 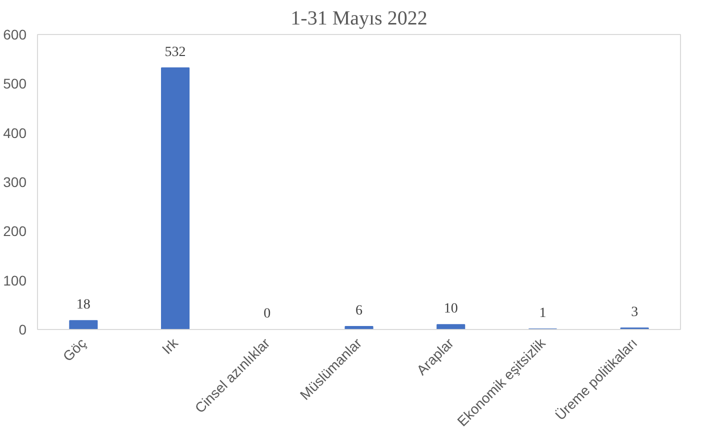 I want to click on data-label: 3, so click(x=634, y=312).